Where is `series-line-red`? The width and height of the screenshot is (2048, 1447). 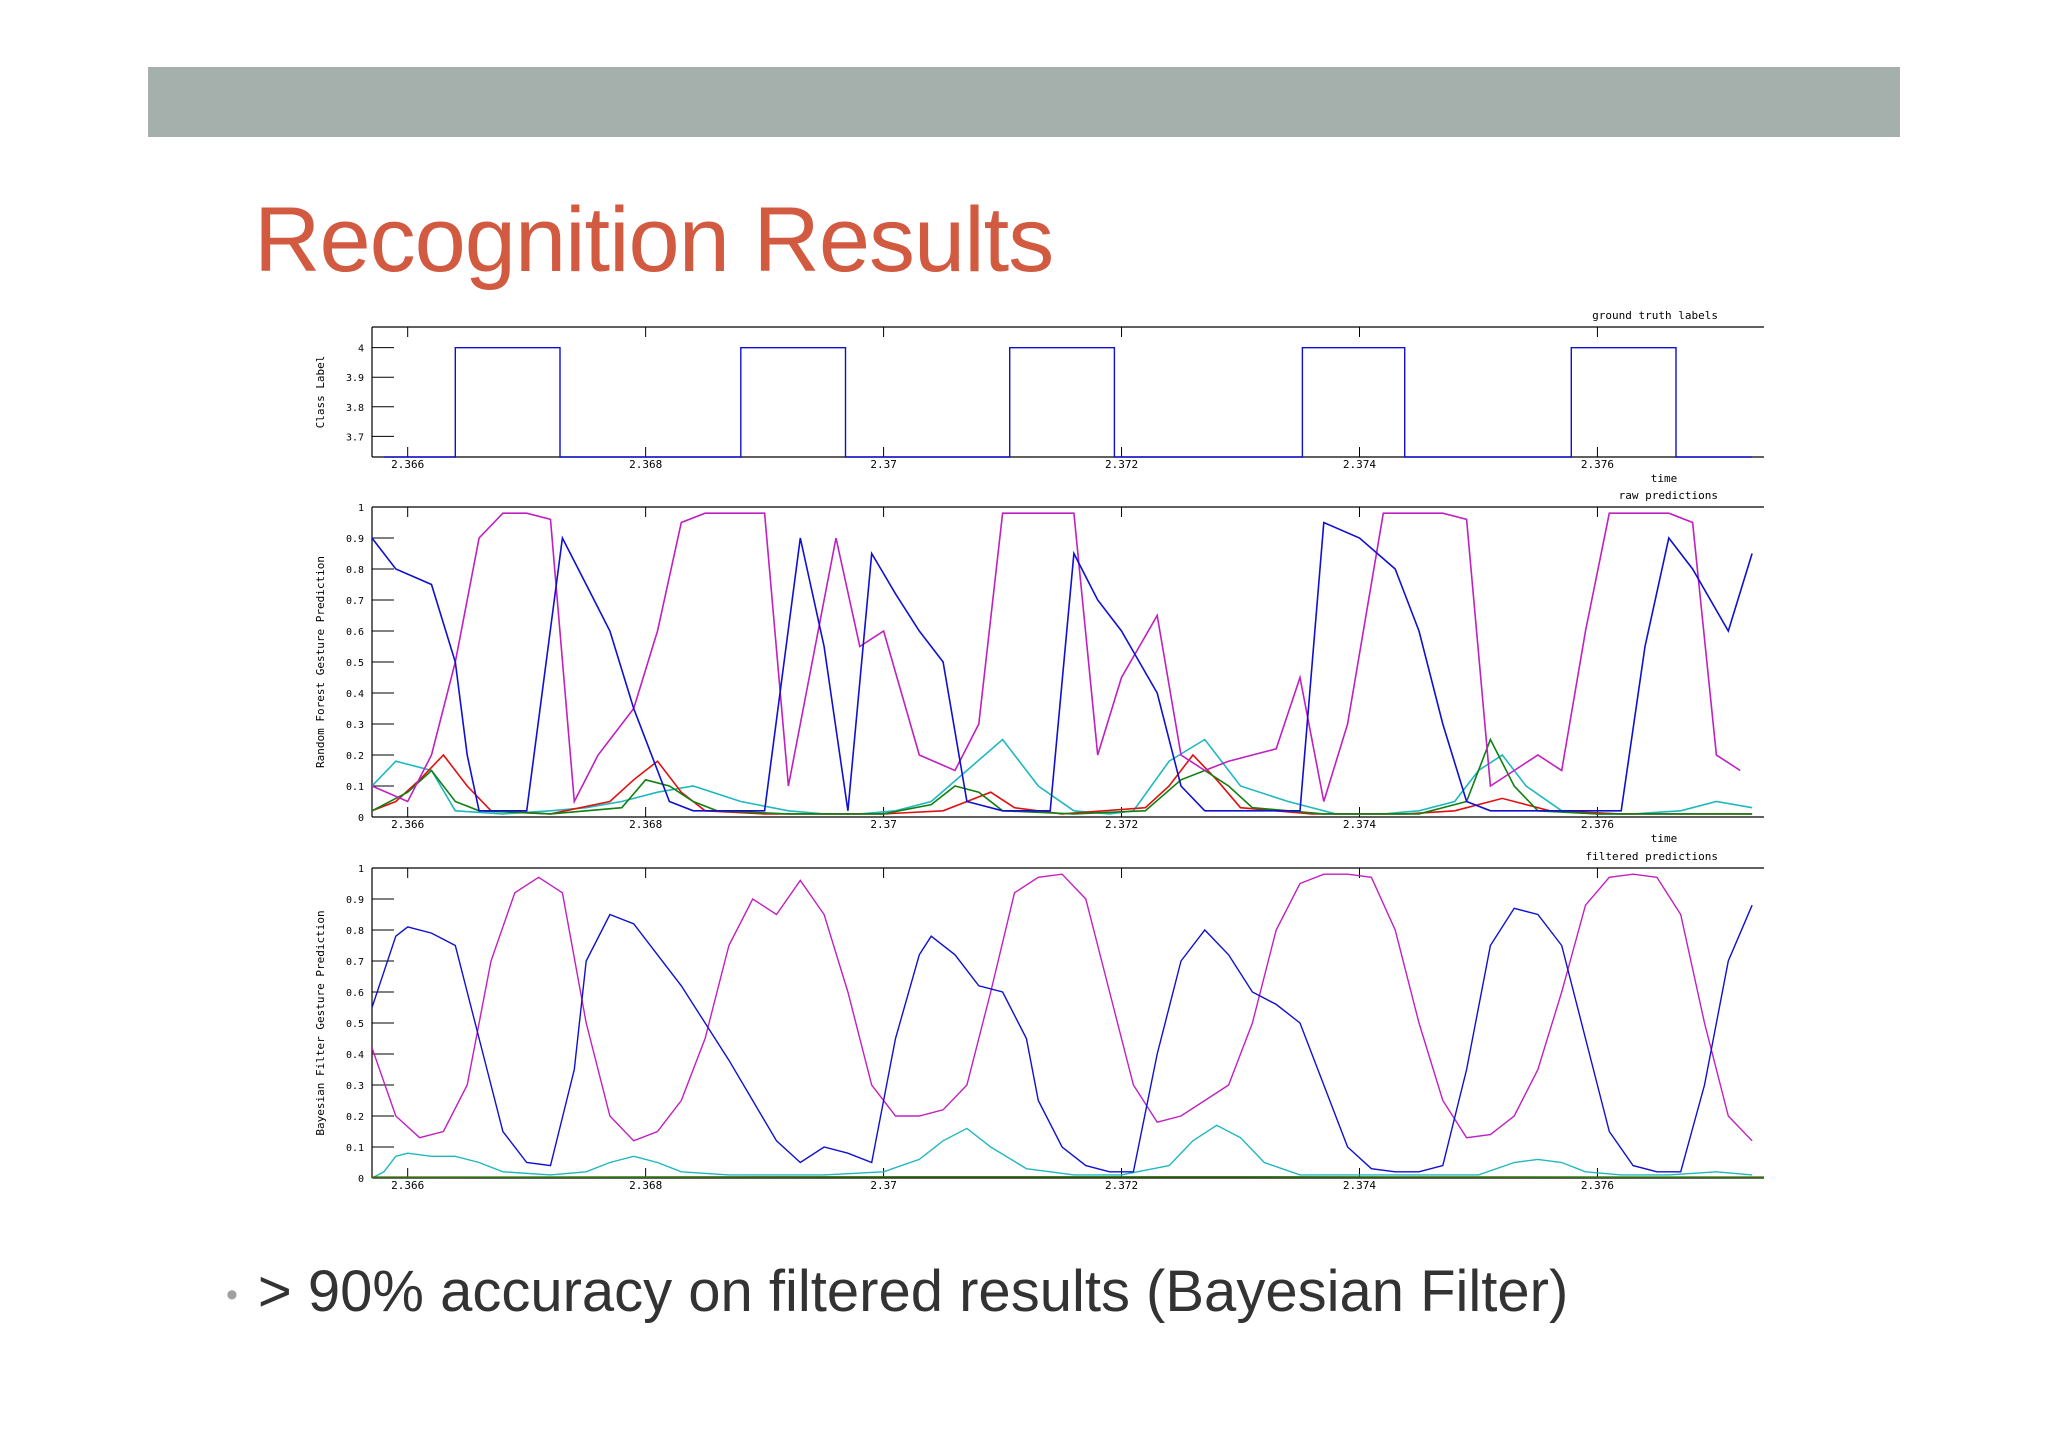
series-line-red is located at coordinates (1062, 784).